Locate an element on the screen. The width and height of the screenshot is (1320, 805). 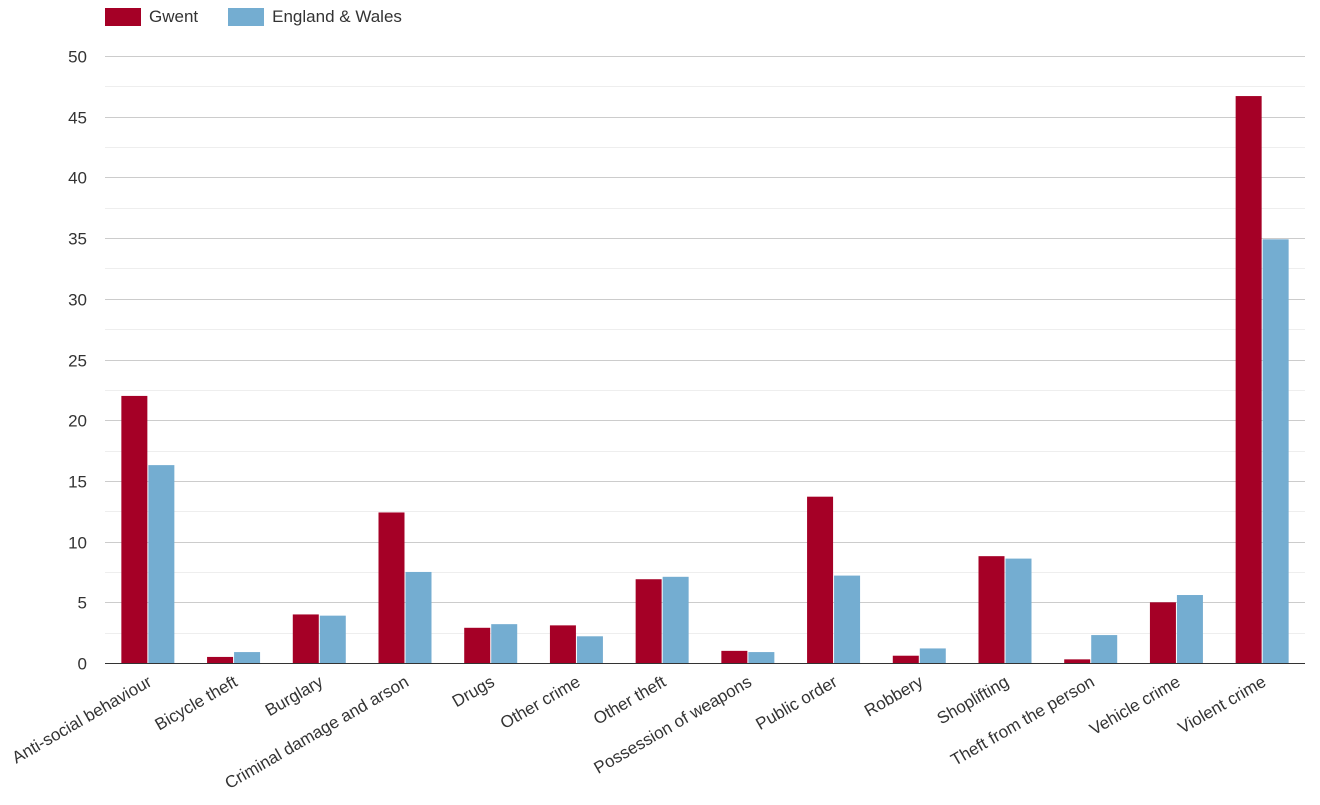
x-tick-label: Burglary is located at coordinates (294, 696).